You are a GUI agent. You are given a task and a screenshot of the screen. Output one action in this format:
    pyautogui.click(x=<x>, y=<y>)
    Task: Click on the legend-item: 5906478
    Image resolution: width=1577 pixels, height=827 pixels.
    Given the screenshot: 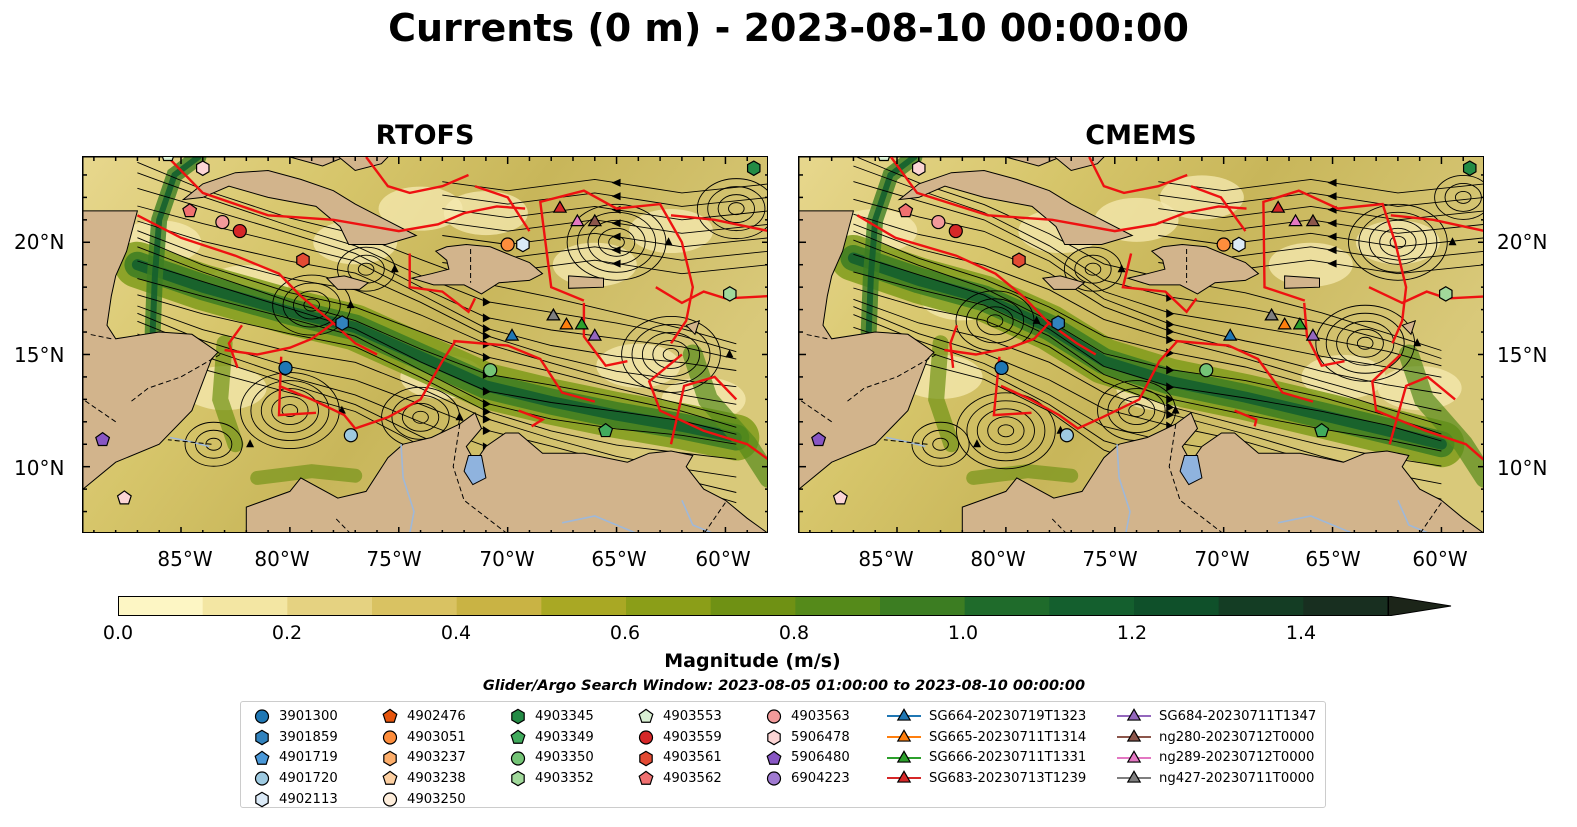 What is the action you would take?
    pyautogui.click(x=807, y=737)
    